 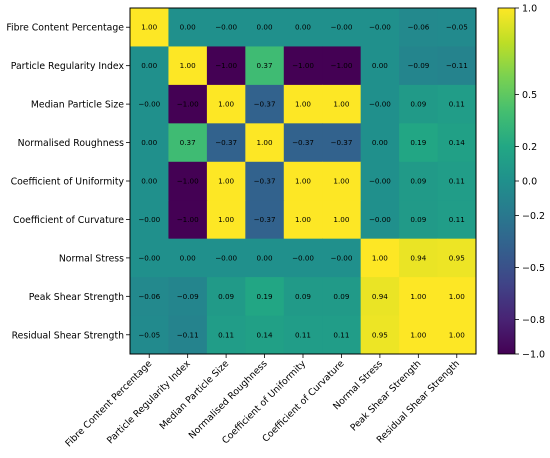 I want to click on cell-value-label: 0.95, so click(x=457, y=257).